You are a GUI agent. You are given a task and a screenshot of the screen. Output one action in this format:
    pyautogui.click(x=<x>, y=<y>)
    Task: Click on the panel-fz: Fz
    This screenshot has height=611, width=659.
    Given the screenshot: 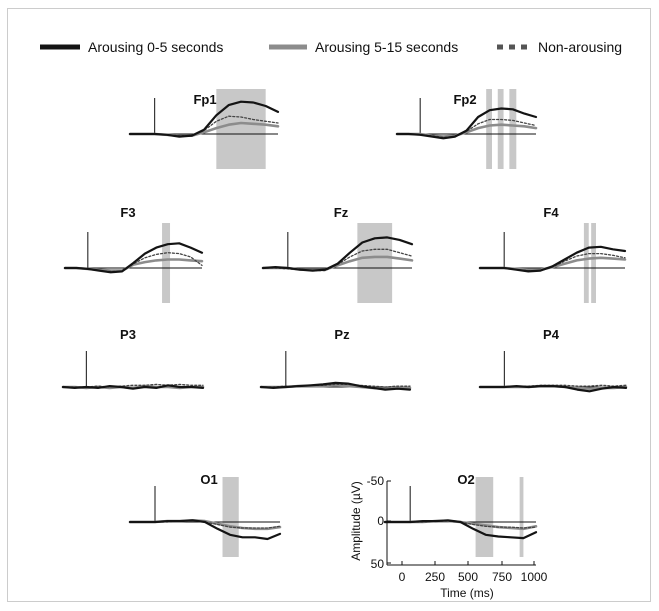 What is the action you would take?
    pyautogui.click(x=337, y=254)
    